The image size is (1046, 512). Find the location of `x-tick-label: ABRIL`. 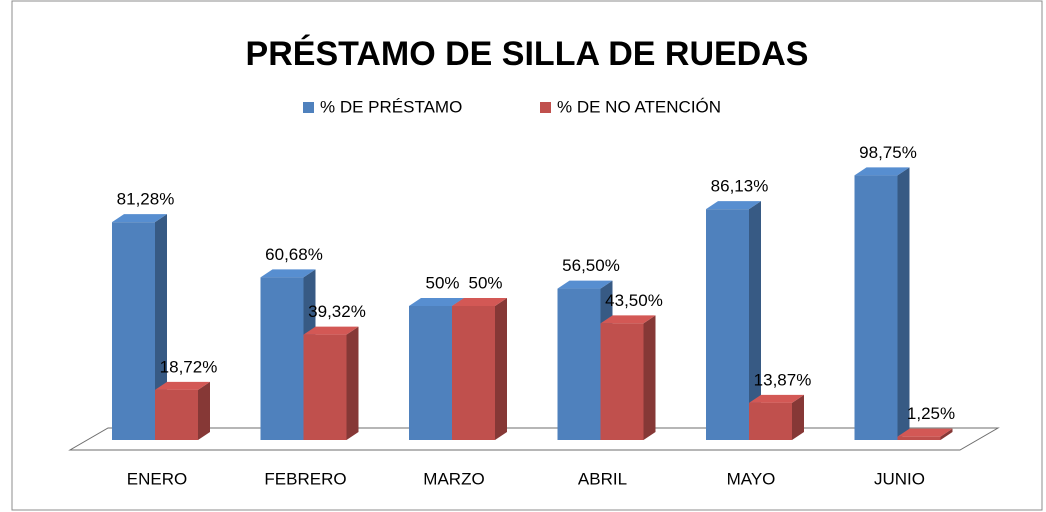

x-tick-label: ABRIL is located at coordinates (602, 478).